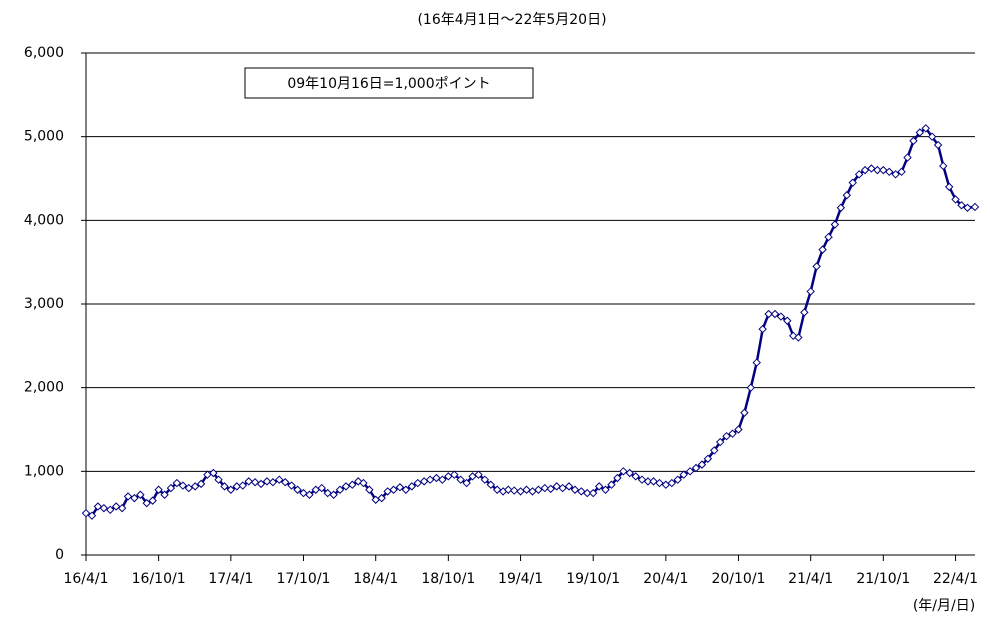 The image size is (990, 621). Describe the element at coordinates (955, 579) in the screenshot. I see `x-tick-label: 22/4/1` at that location.